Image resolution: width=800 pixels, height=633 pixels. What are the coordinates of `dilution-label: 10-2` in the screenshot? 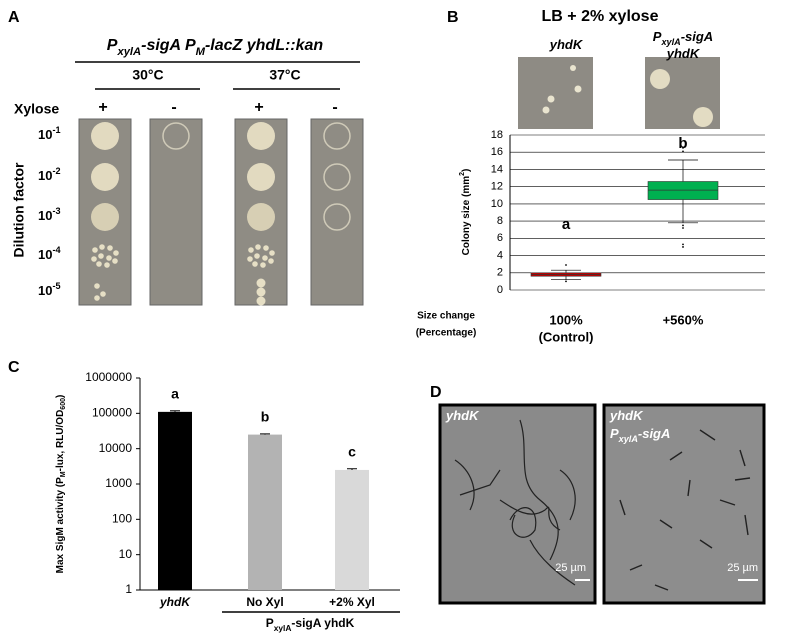 It's located at (49, 174).